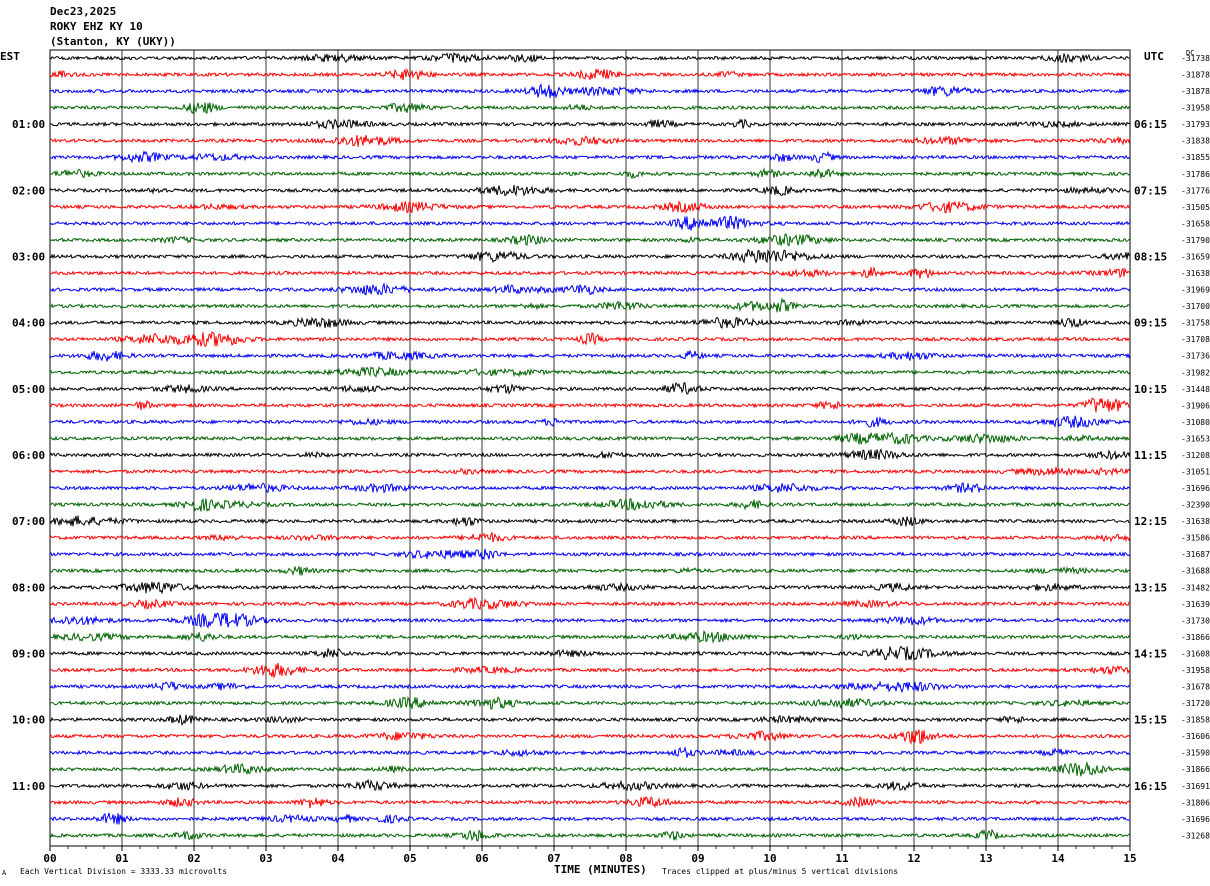 This screenshot has width=1210, height=886. I want to click on dc-offset-label: -31700, so click(1195, 306).